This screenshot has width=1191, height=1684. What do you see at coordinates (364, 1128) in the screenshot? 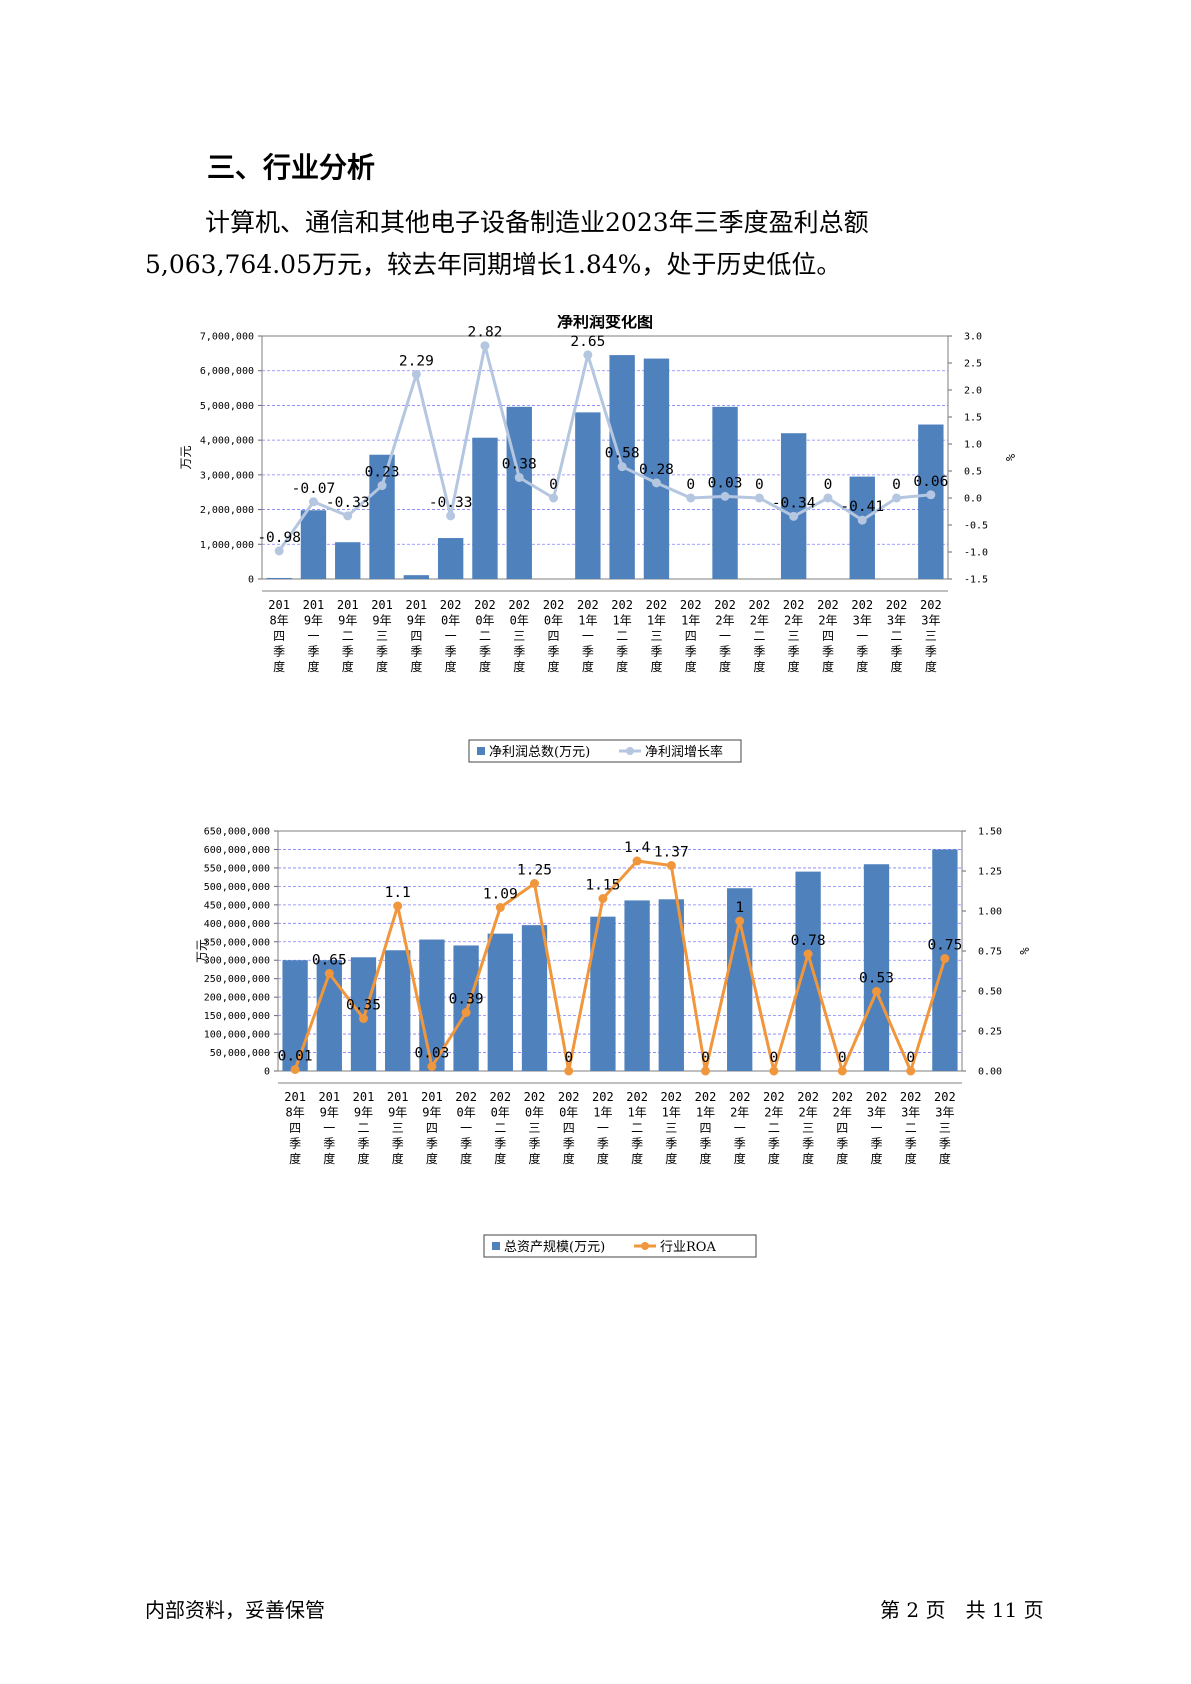
I see `x-tick-label: 201 9年二季度` at bounding box center [364, 1128].